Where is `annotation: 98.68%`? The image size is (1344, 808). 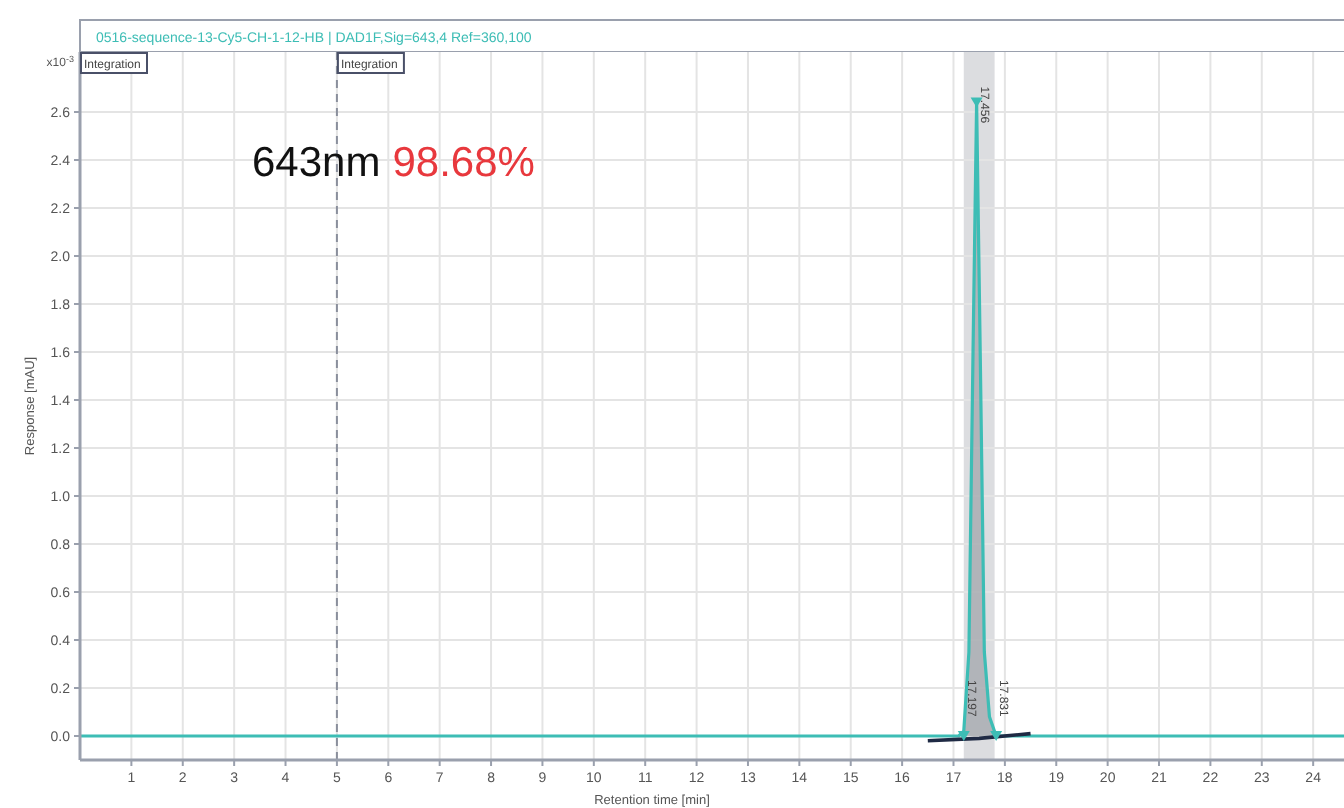
annotation: 98.68% is located at coordinates (463, 163).